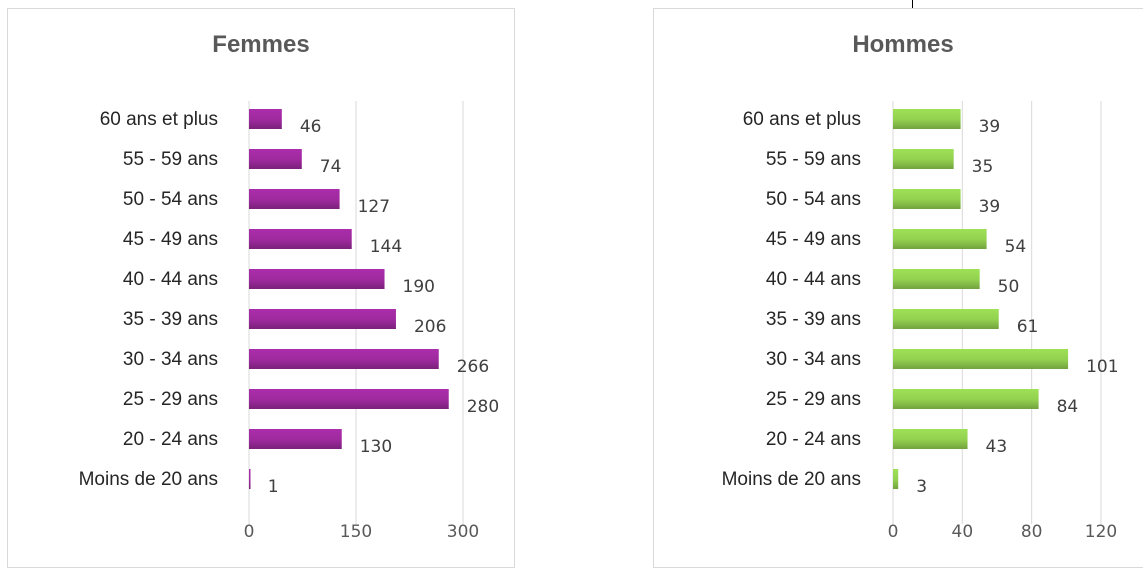  Describe the element at coordinates (1035, 1) in the screenshot. I see `top-right-box-rule` at that location.